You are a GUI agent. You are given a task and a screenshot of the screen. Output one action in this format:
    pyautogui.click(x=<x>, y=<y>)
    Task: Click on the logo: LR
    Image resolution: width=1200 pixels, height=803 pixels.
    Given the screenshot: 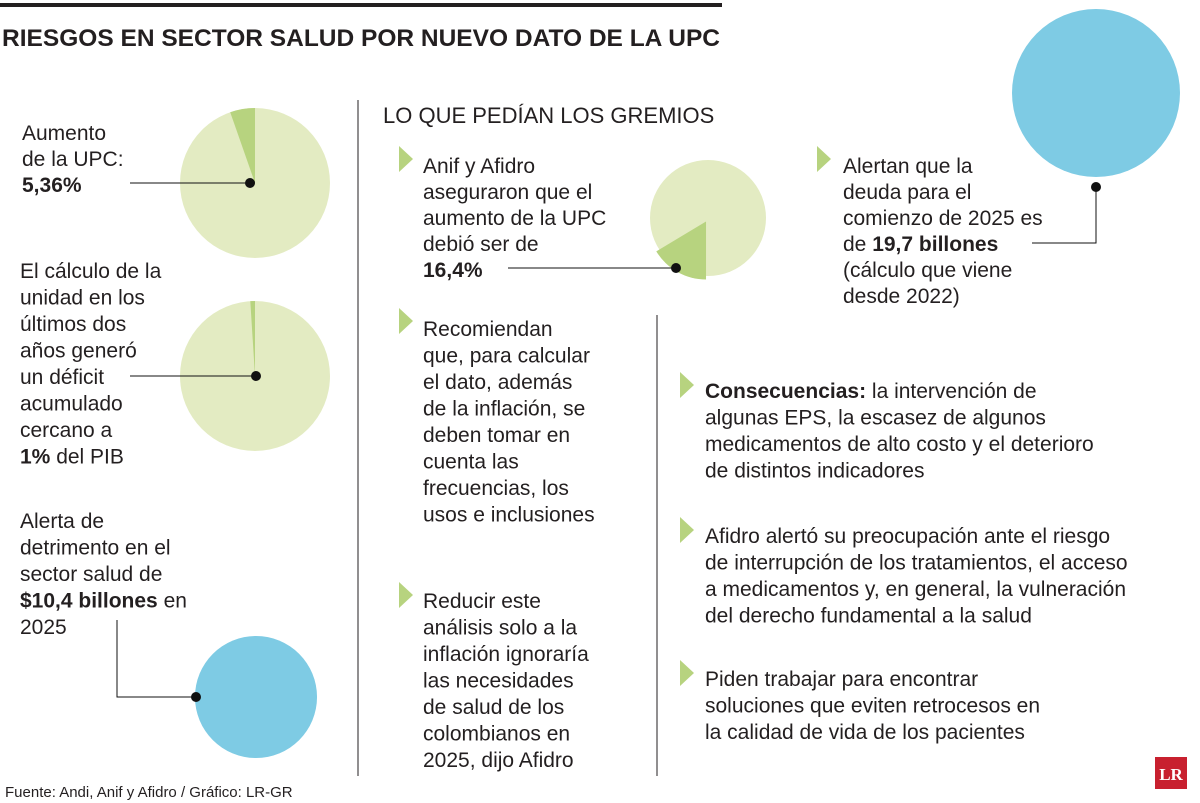 What is the action you would take?
    pyautogui.click(x=1171, y=774)
    